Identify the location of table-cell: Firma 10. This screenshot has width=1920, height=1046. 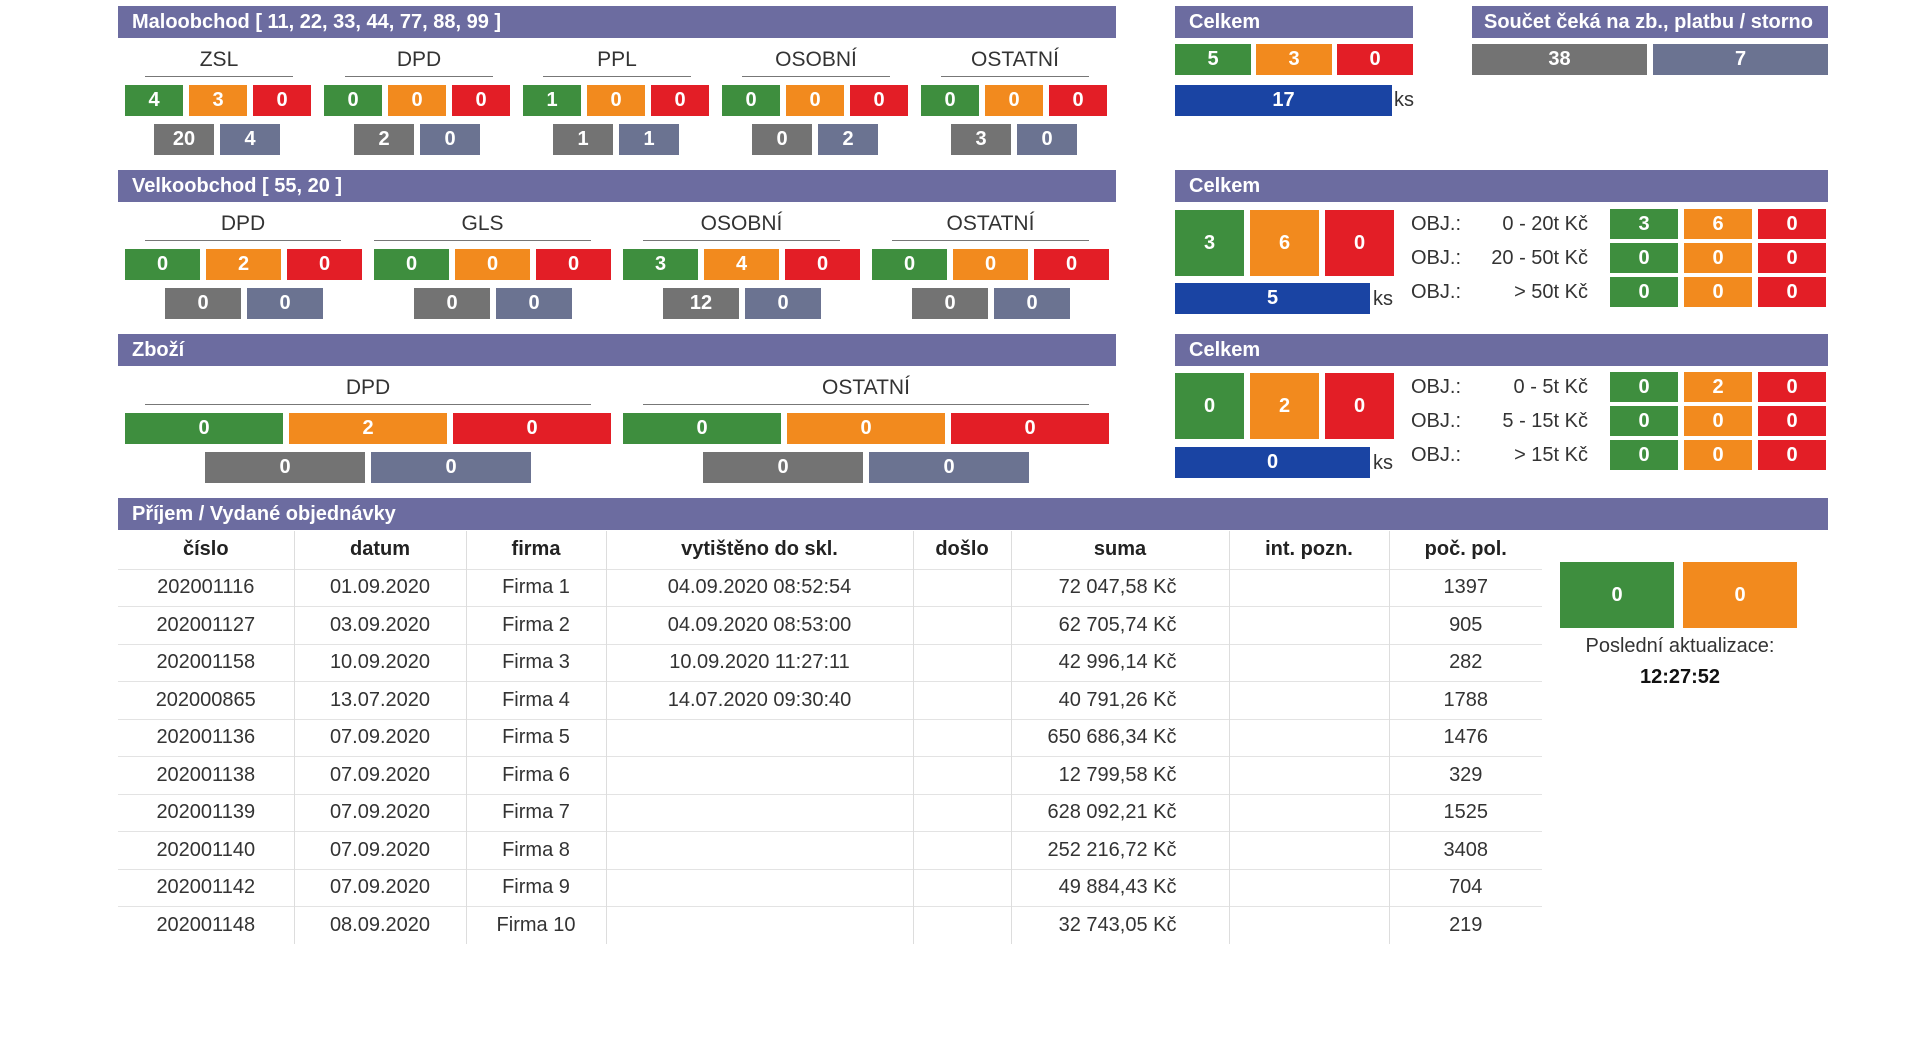
(535, 925).